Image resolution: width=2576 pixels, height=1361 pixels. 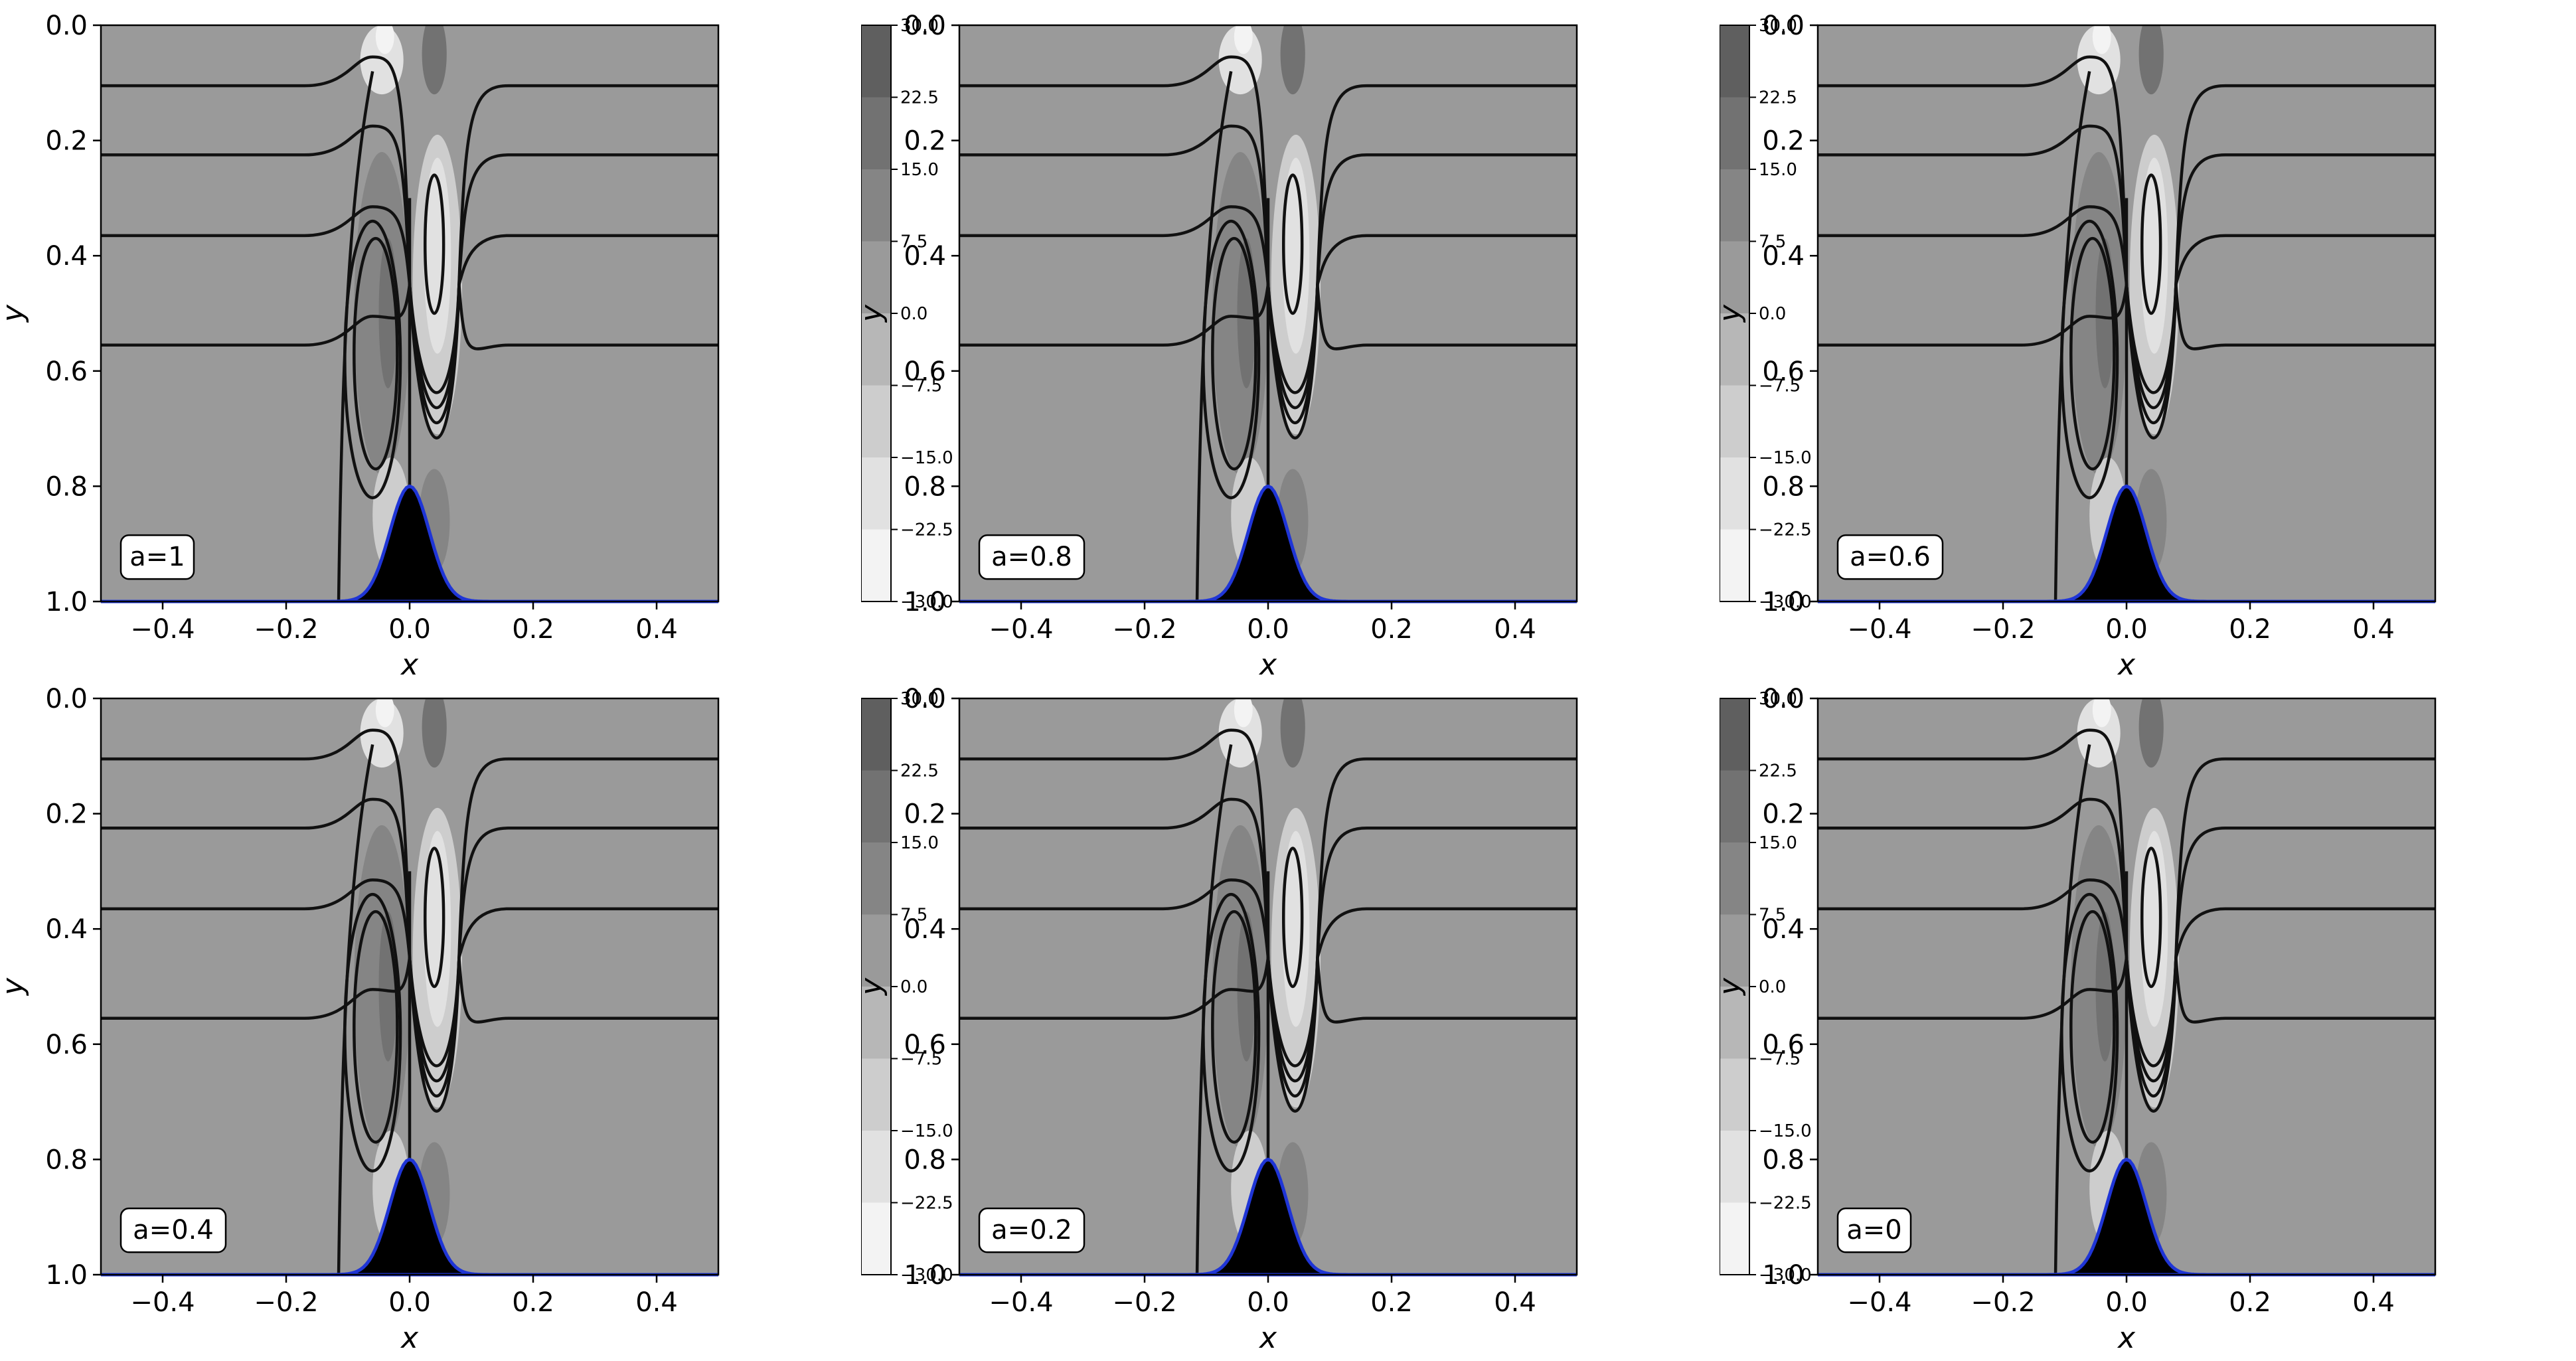 I want to click on colorbar-tick-label: −30.0, so click(x=926, y=602).